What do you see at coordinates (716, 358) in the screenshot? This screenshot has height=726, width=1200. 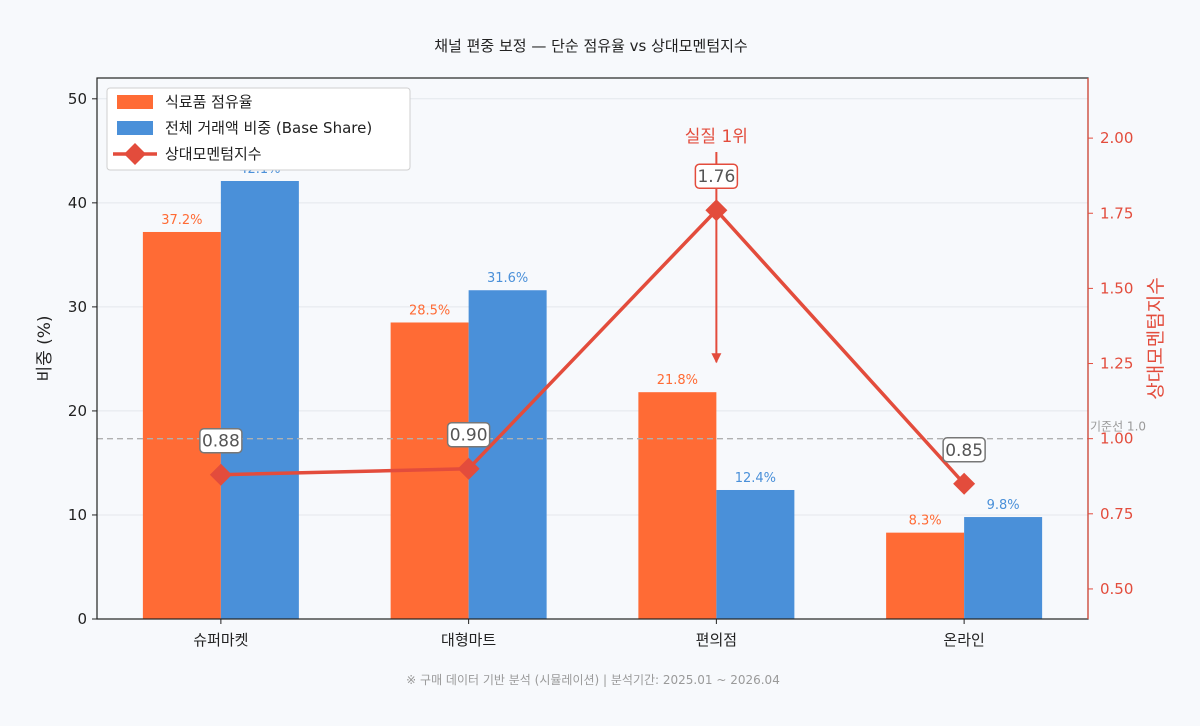 I see `annotation-arrow-head` at bounding box center [716, 358].